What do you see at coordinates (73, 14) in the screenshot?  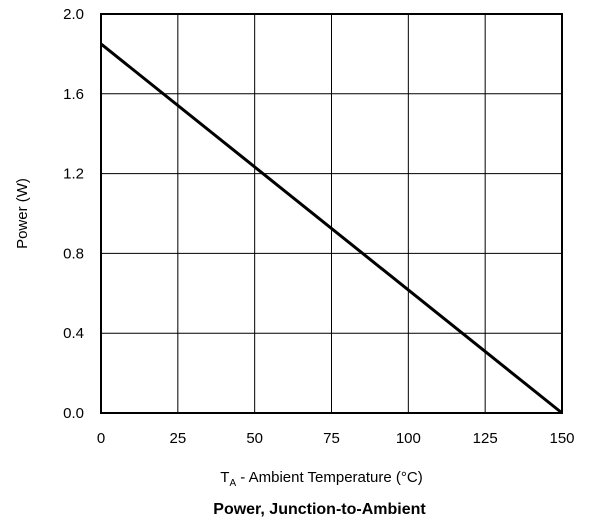 I see `y-tick-label-5: 2.0` at bounding box center [73, 14].